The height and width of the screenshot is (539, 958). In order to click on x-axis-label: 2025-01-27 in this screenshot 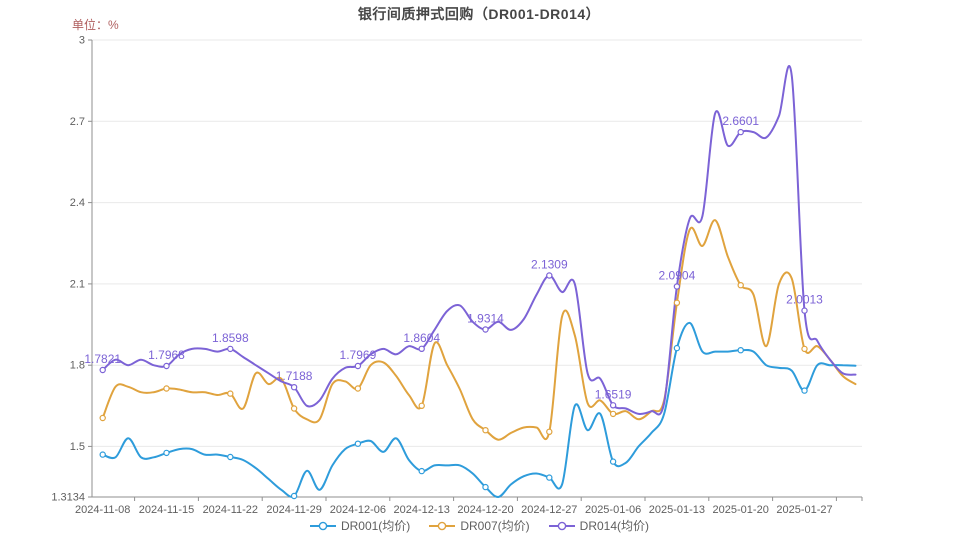, I will do `click(804, 510)`.